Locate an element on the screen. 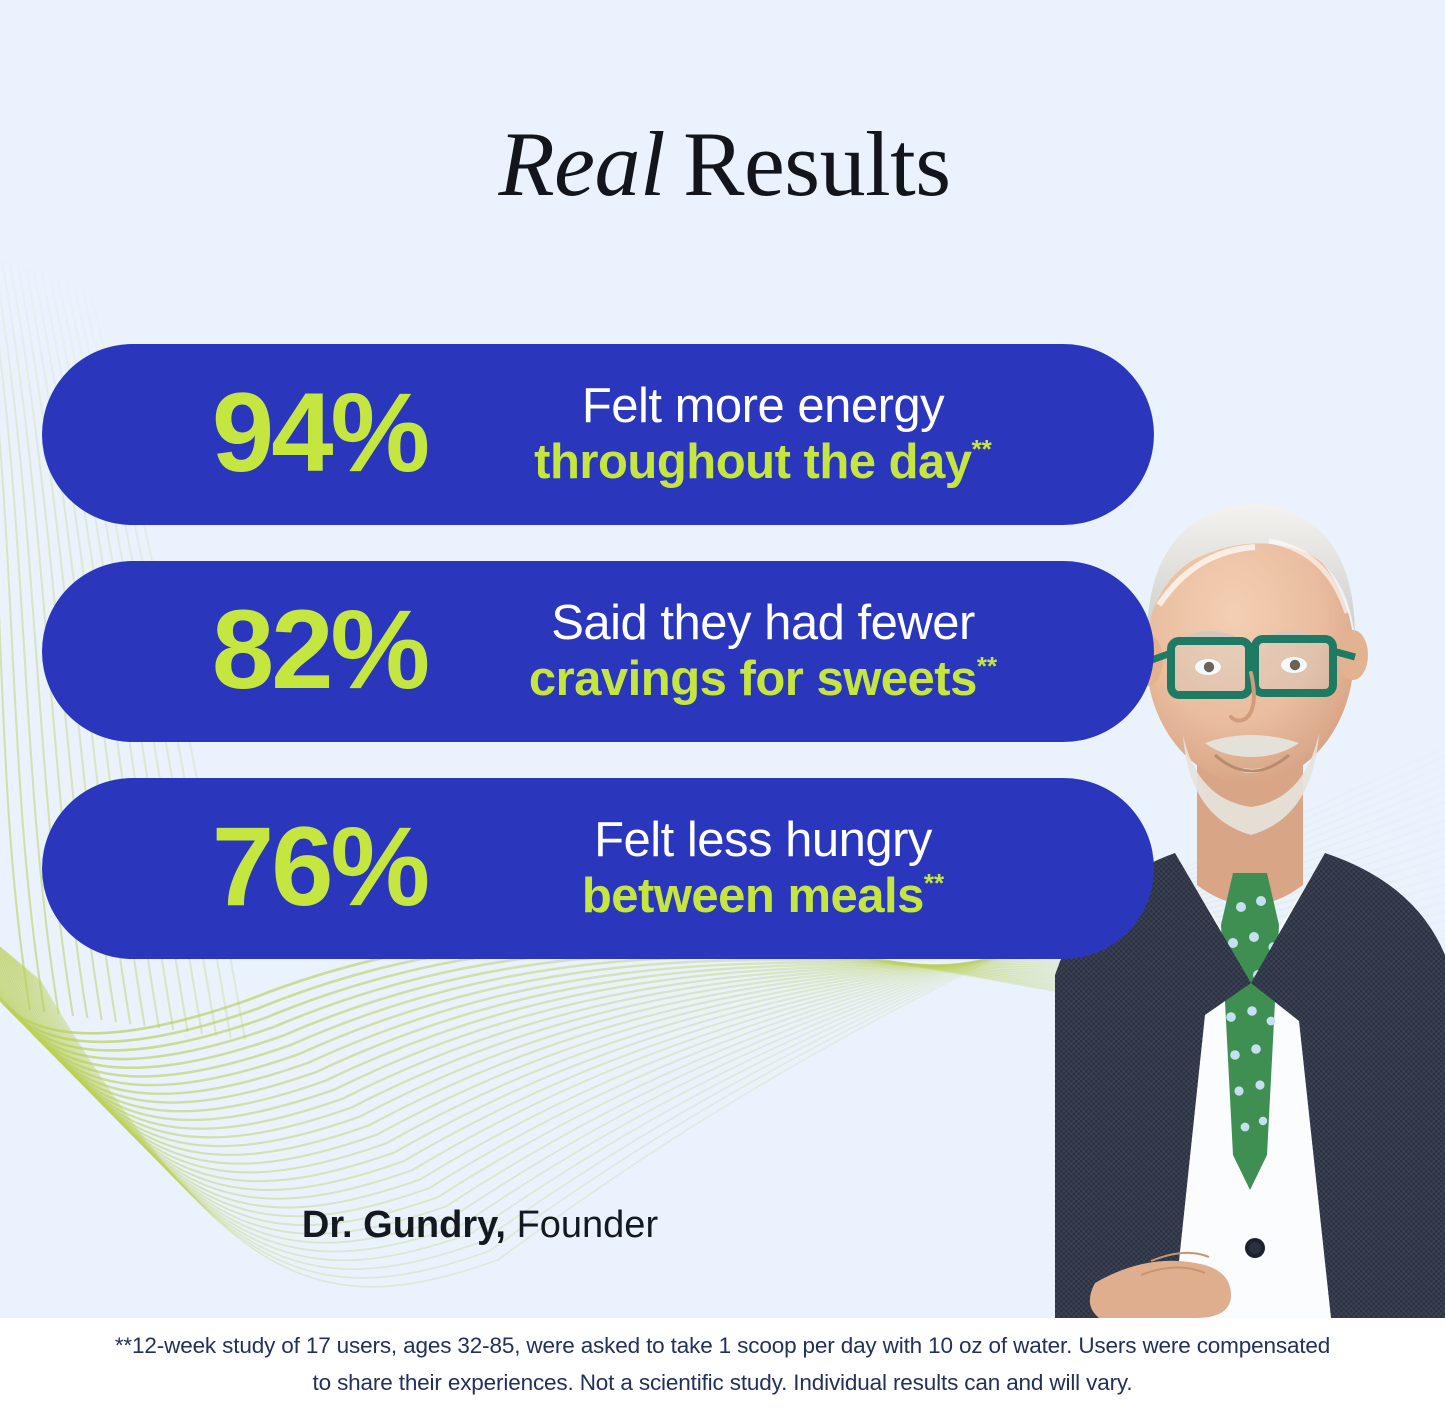 The image size is (1445, 1411). founder-attribution: Dr. Gundry, Founder is located at coordinates (480, 1225).